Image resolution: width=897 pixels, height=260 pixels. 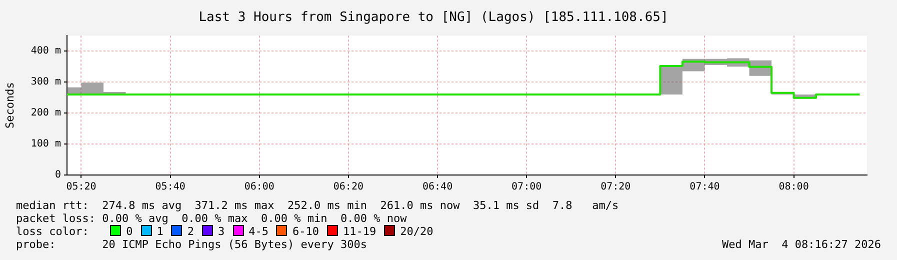 What do you see at coordinates (45, 144) in the screenshot?
I see `y-tick-label: 100 m` at bounding box center [45, 144].